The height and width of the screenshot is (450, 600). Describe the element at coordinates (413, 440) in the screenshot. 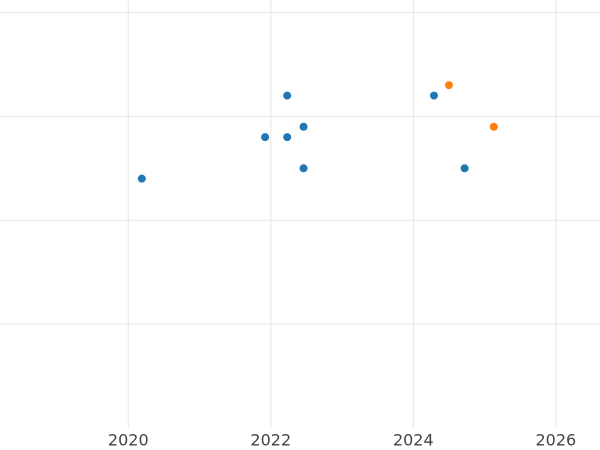

I see `x-tick-label: 2024` at that location.